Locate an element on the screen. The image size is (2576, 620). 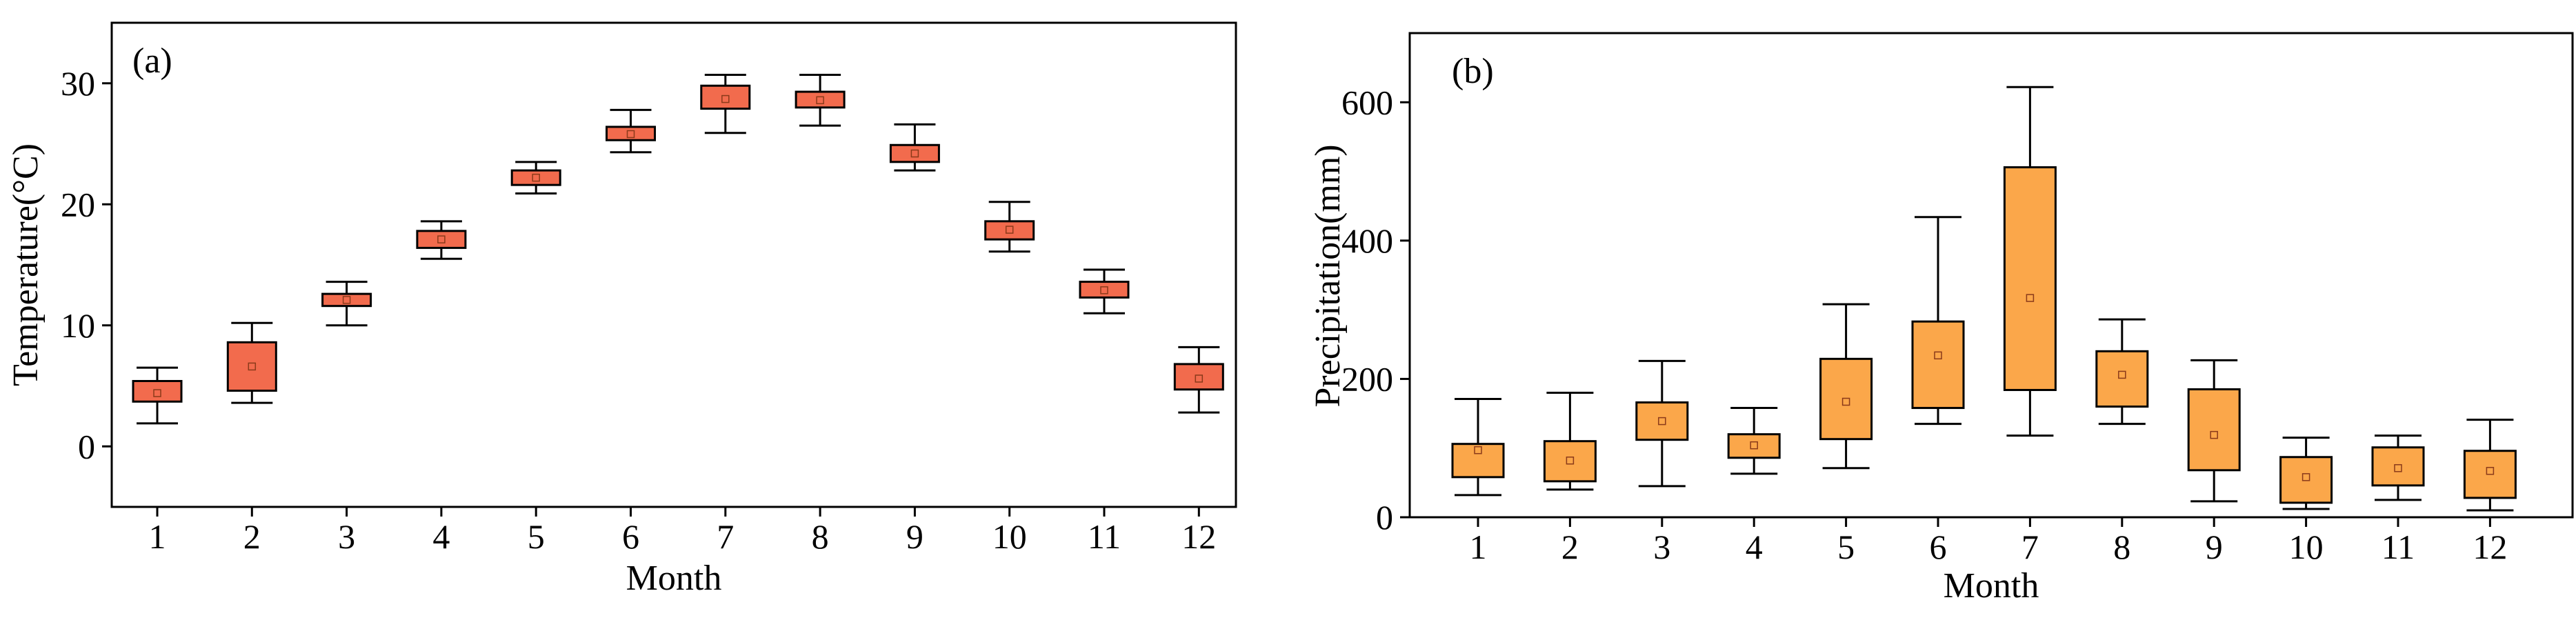
temperature-x-tick-label: 8 is located at coordinates (820, 536).